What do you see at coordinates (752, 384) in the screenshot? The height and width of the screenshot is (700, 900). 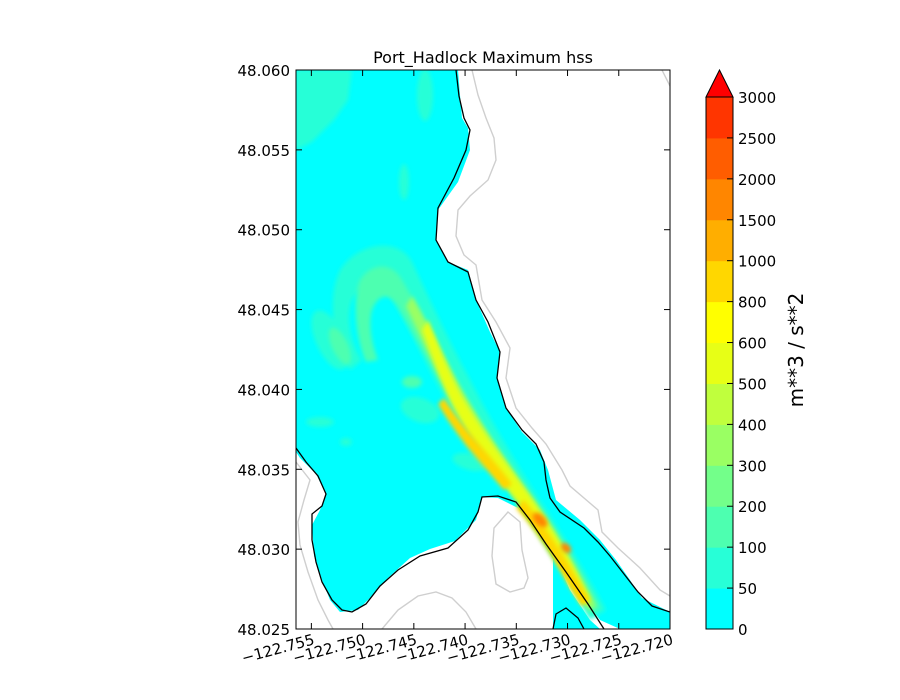 I see `colorbar-tick-label: 500` at bounding box center [752, 384].